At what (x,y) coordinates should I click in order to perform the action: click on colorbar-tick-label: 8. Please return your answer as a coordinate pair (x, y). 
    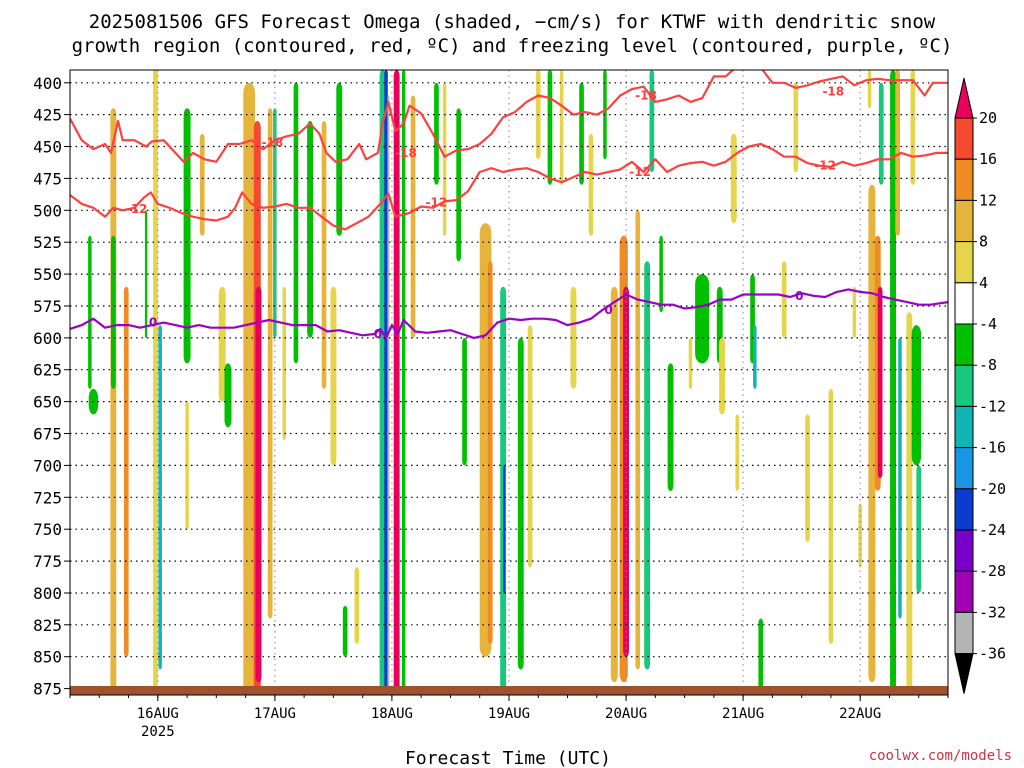
    Looking at the image, I should click on (983, 242).